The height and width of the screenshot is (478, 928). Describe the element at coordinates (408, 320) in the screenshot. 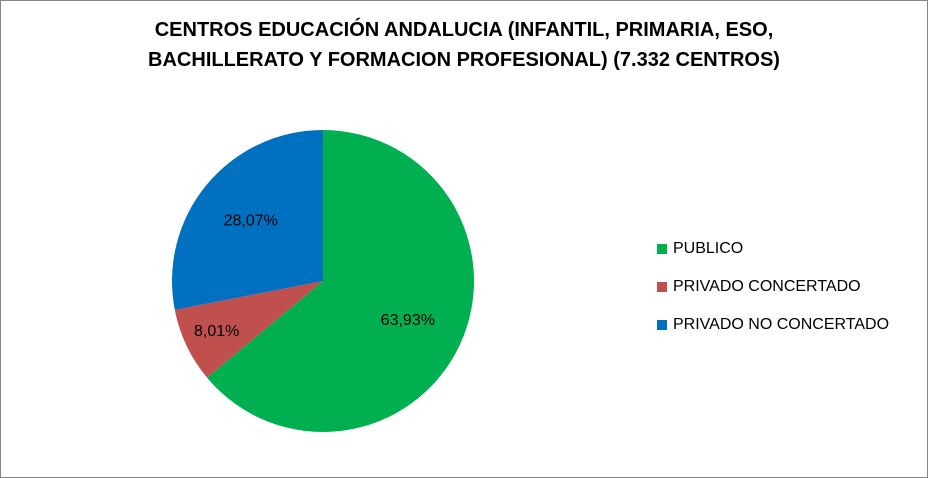

I see `data-label-publico: 63,93%` at that location.